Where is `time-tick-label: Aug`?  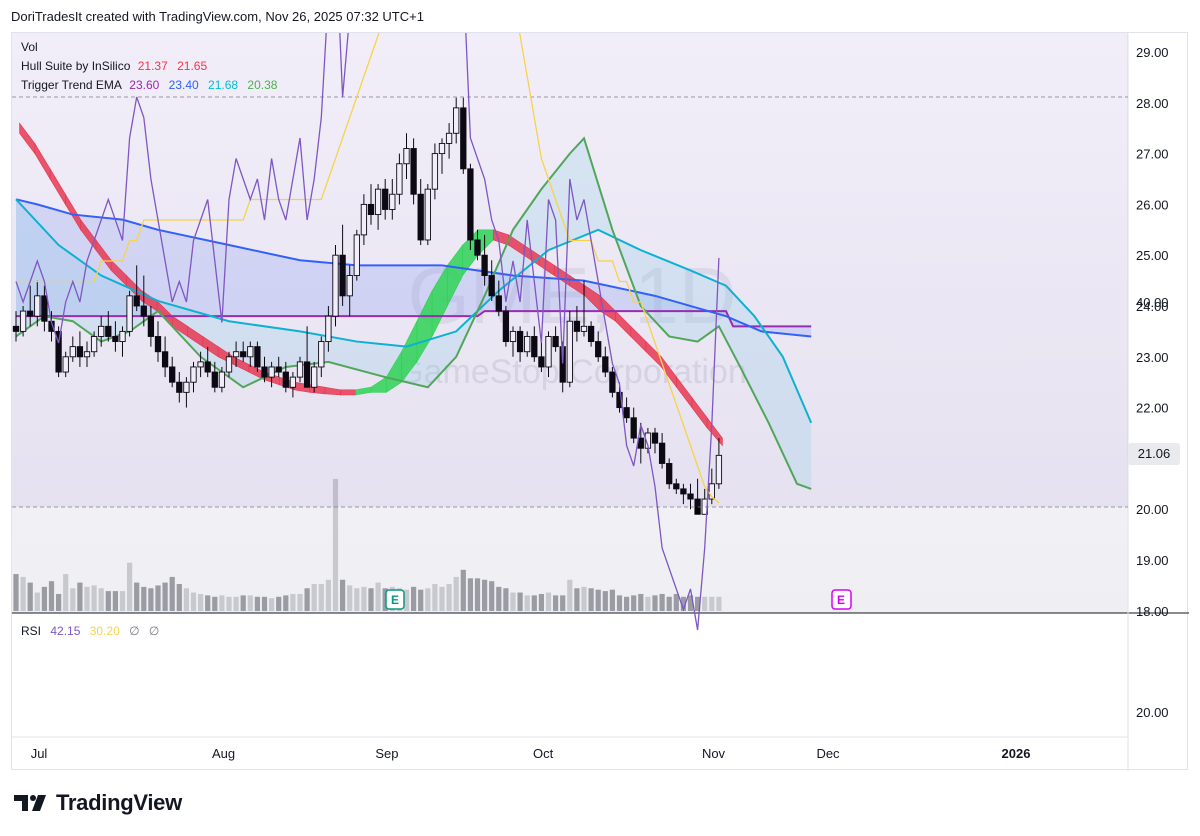 time-tick-label: Aug is located at coordinates (223, 753).